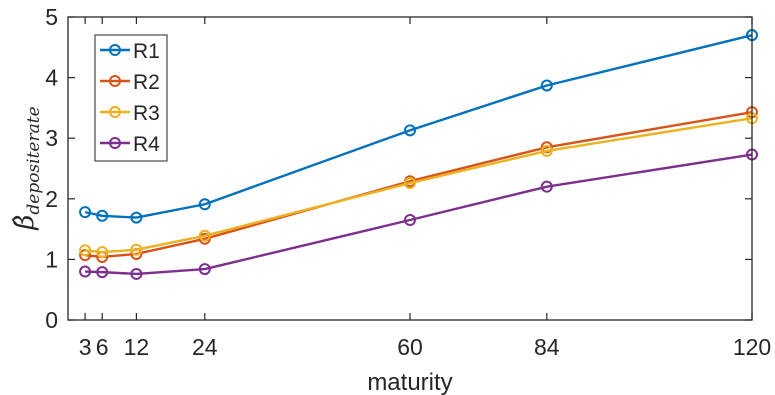 The image size is (775, 395). Describe the element at coordinates (25, 223) in the screenshot. I see `y-axis-title-main: β̂` at that location.